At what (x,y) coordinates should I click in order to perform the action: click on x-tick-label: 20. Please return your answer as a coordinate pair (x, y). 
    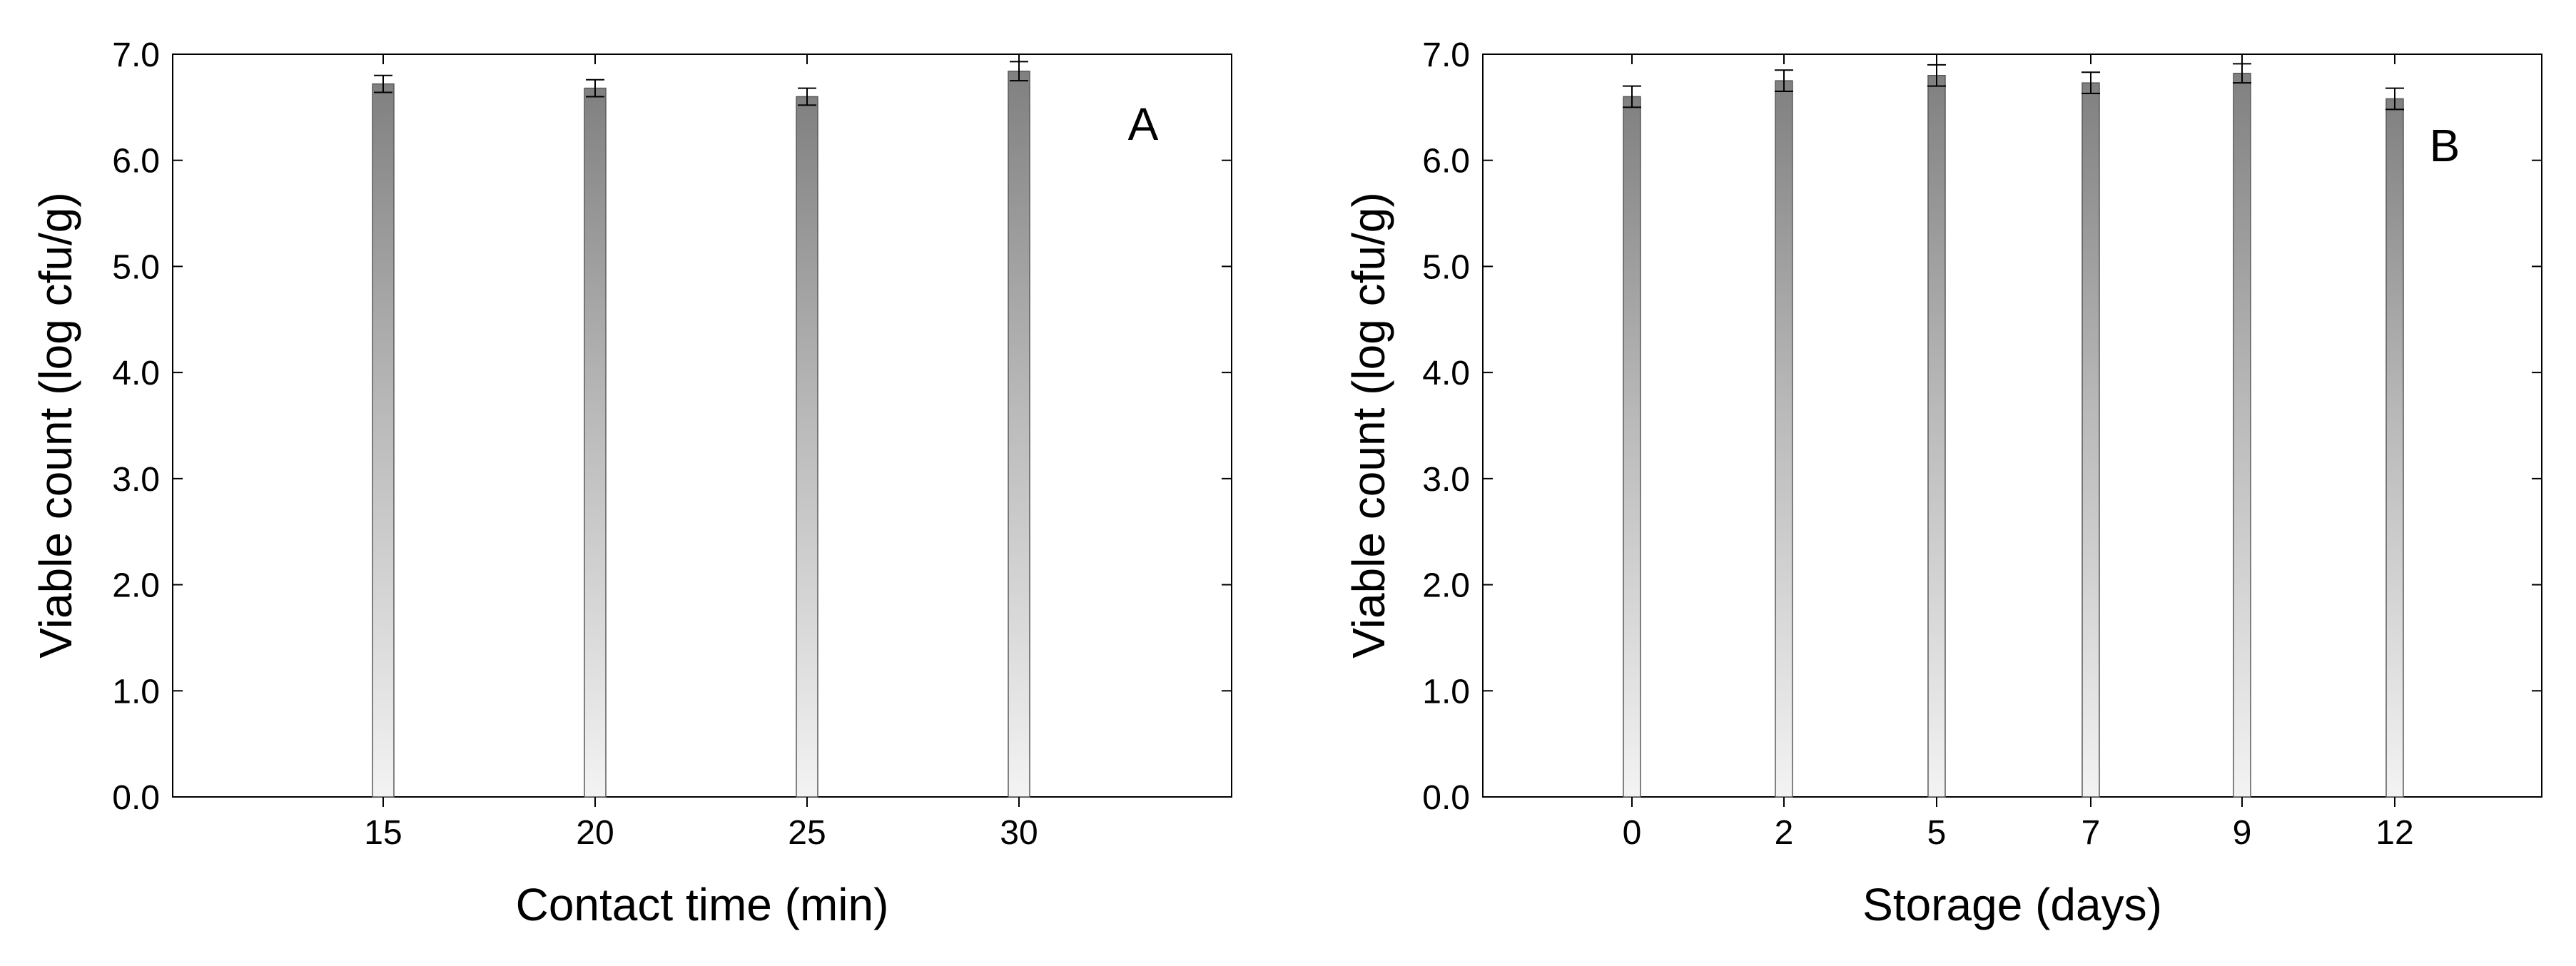
    Looking at the image, I should click on (595, 833).